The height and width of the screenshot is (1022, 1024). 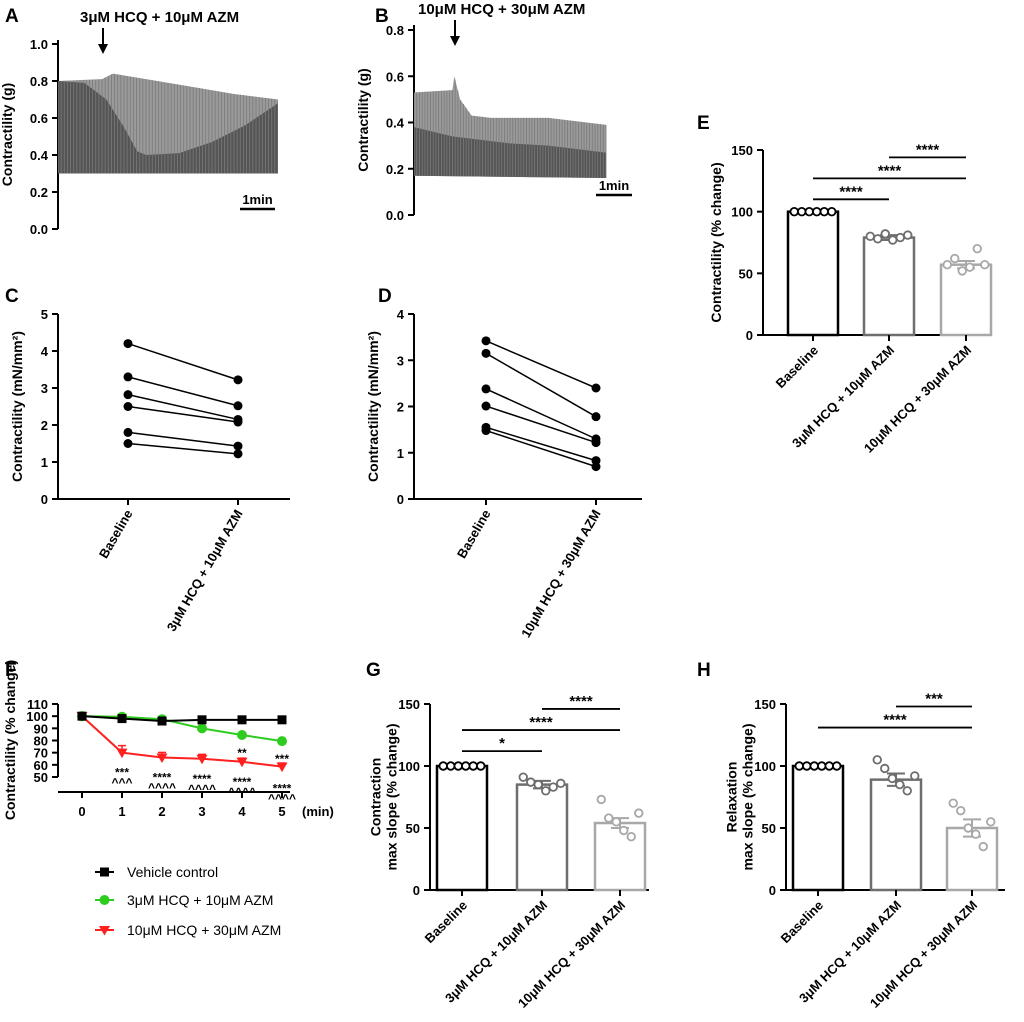 What do you see at coordinates (39, 155) in the screenshot?
I see `y-tick-label: 0.4` at bounding box center [39, 155].